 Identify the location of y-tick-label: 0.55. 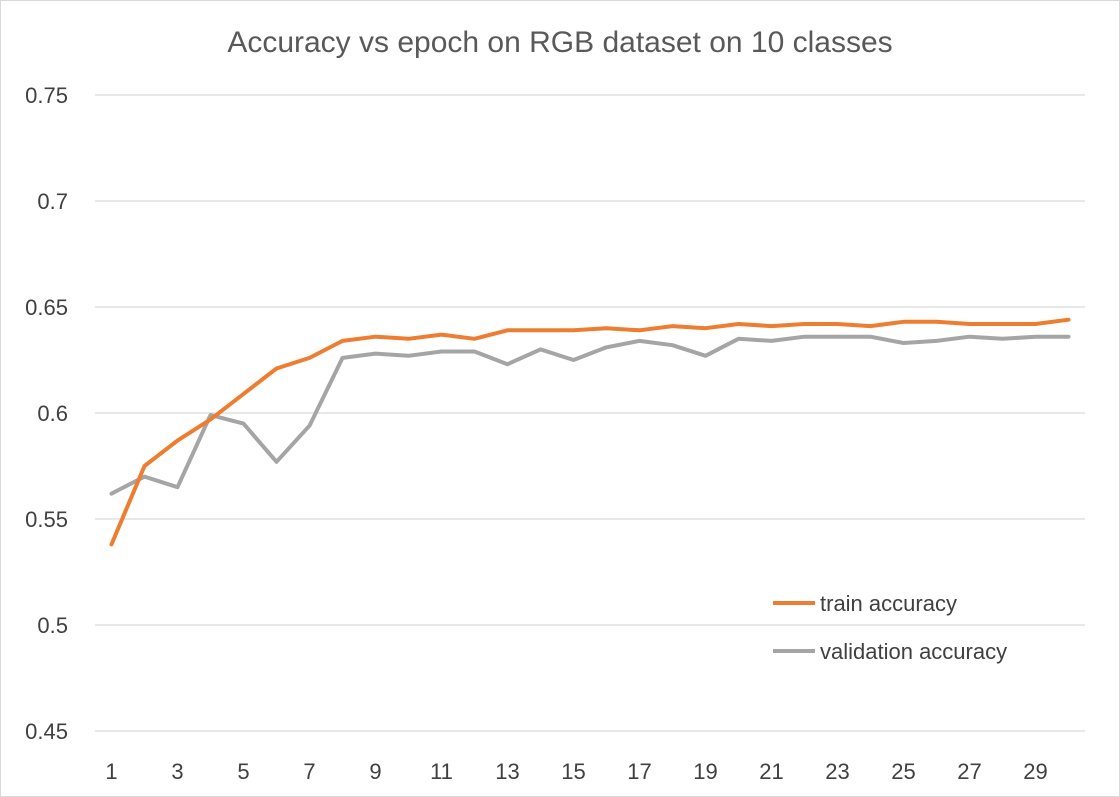
(46, 519).